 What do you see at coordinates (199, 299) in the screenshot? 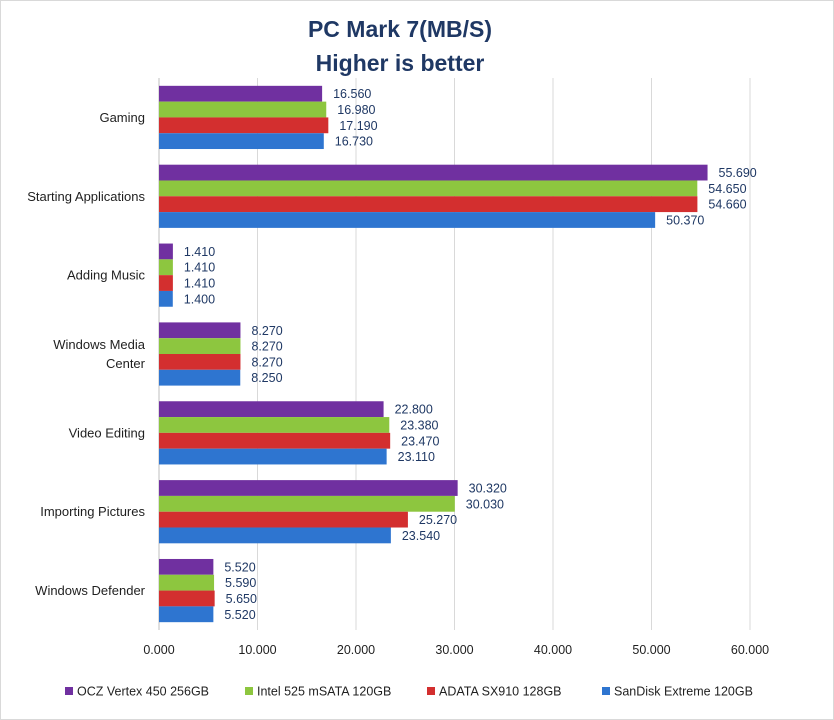
I see `data-label: 1.400` at bounding box center [199, 299].